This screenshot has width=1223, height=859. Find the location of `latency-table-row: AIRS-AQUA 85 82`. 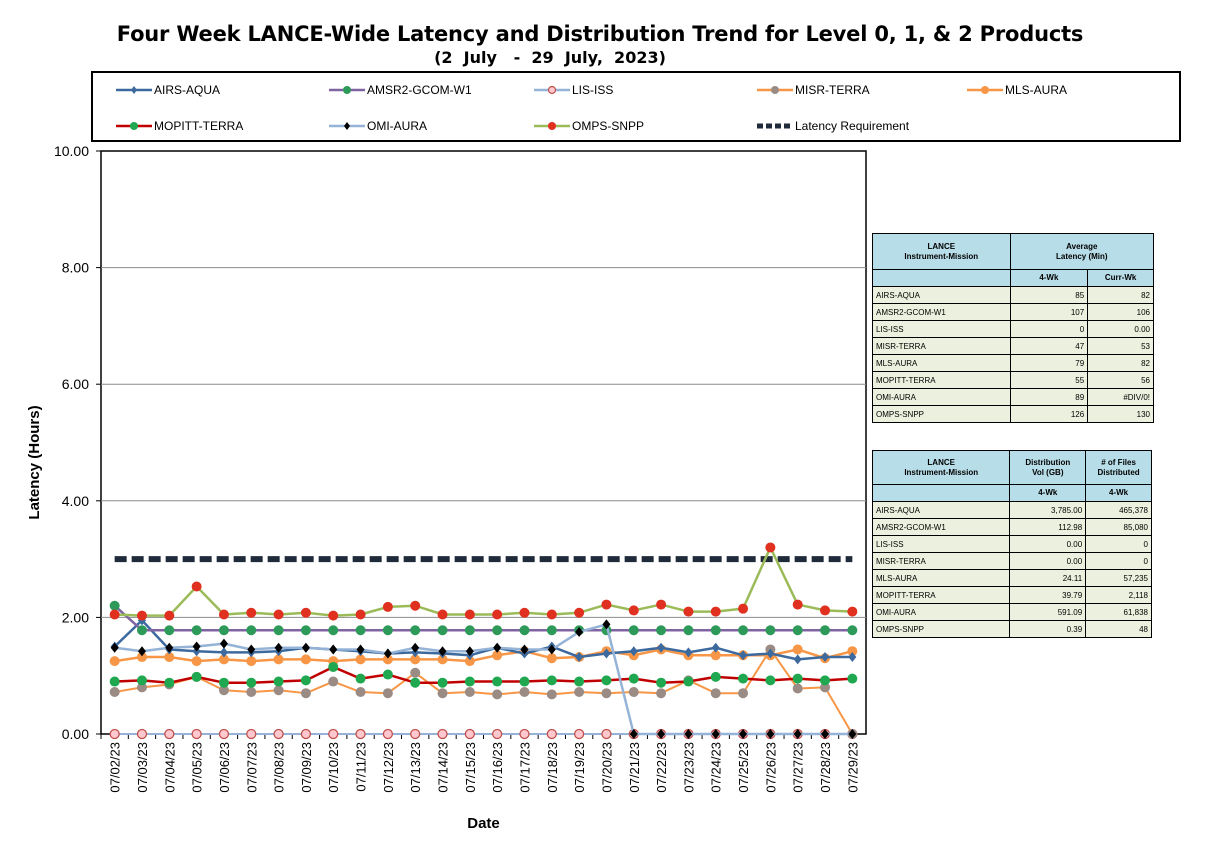

latency-table-row: AIRS-AQUA 85 82 is located at coordinates (1013, 295).